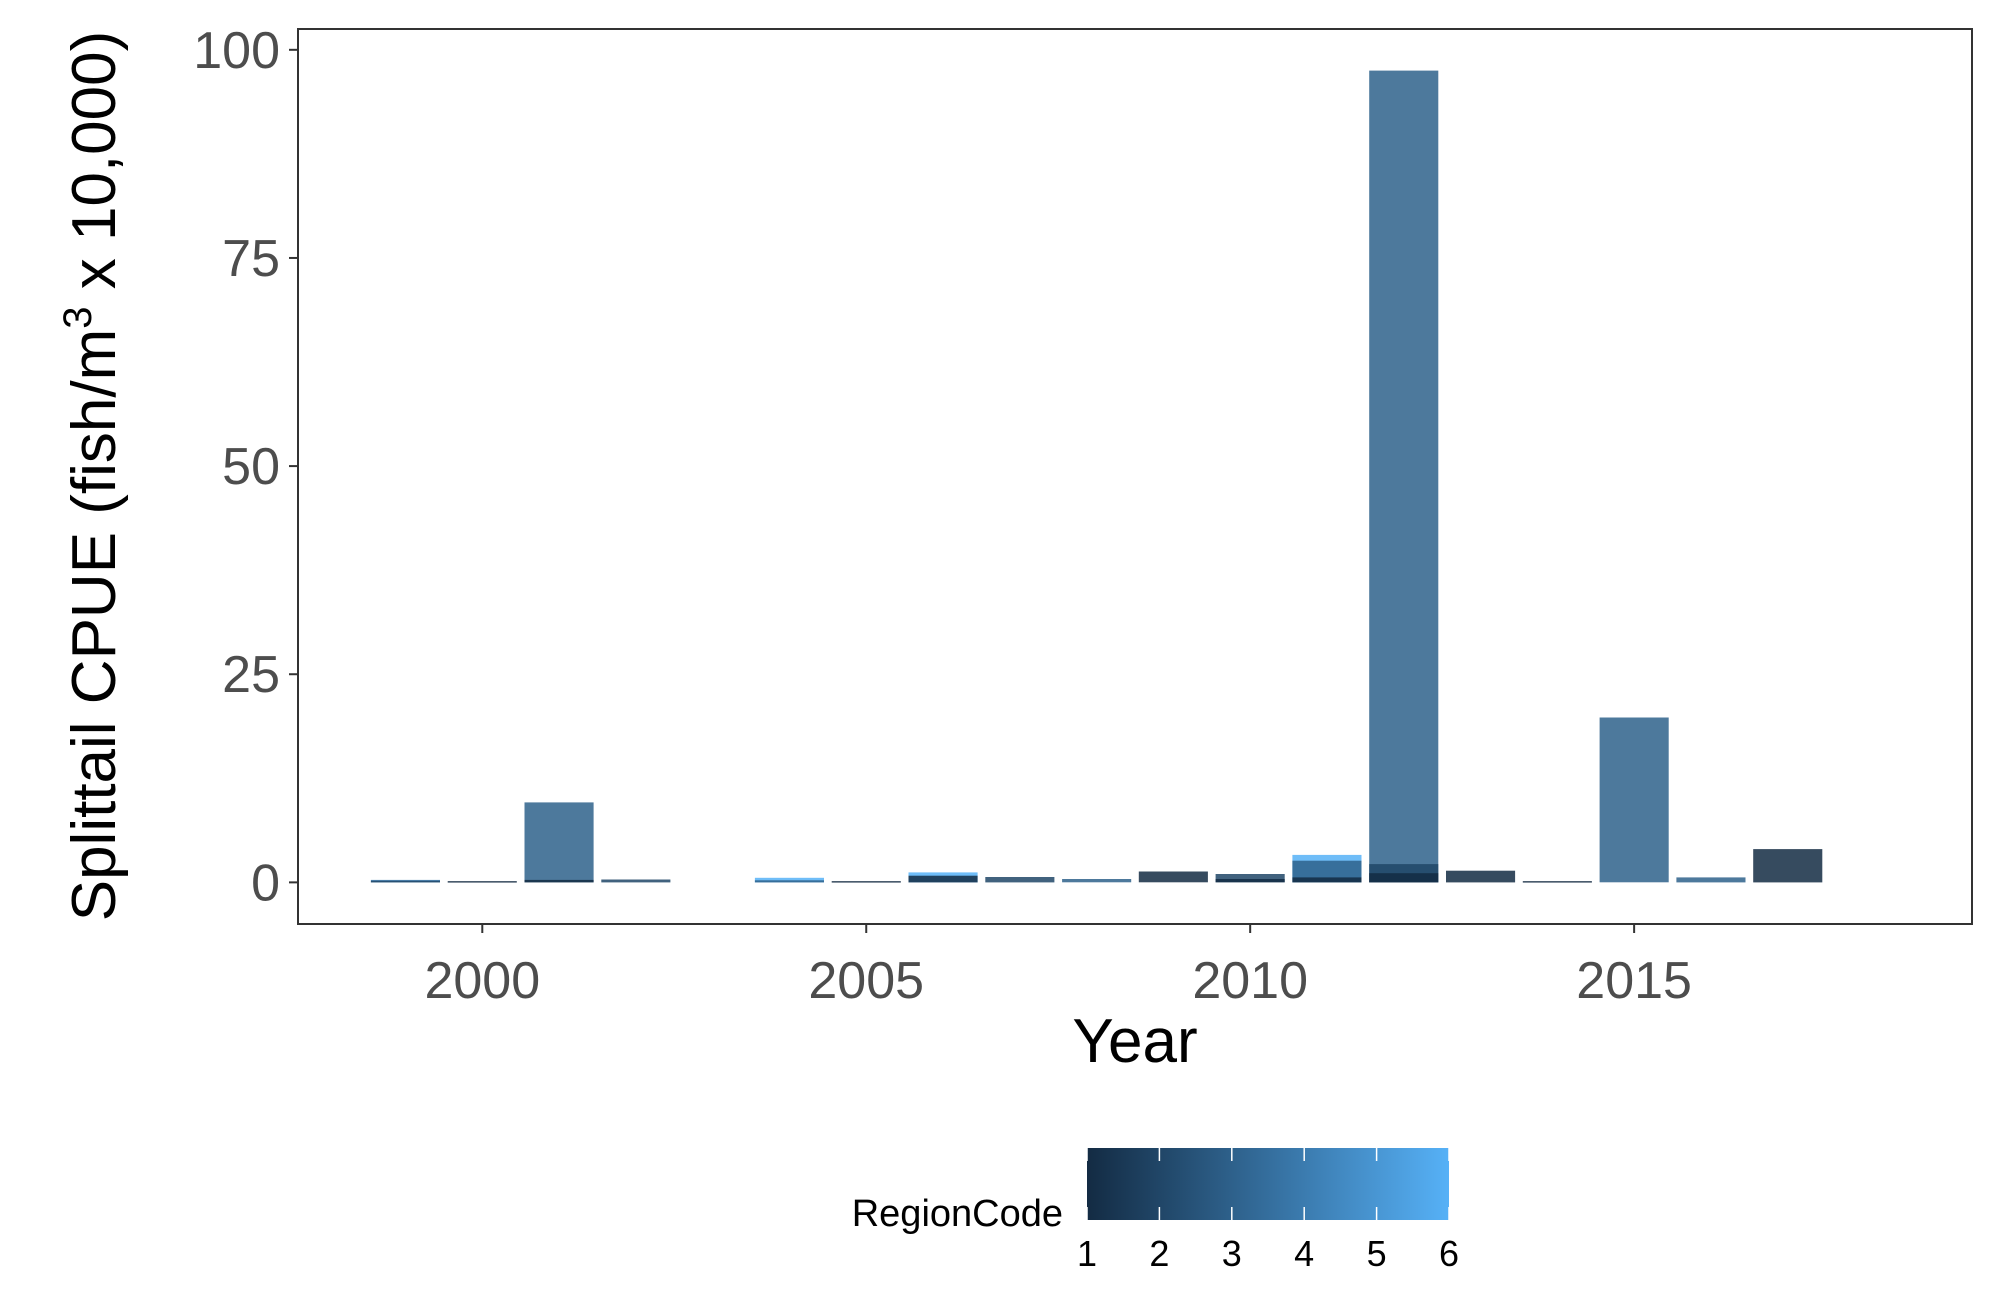  I want to click on x-axis-title: Year, so click(1134, 1041).